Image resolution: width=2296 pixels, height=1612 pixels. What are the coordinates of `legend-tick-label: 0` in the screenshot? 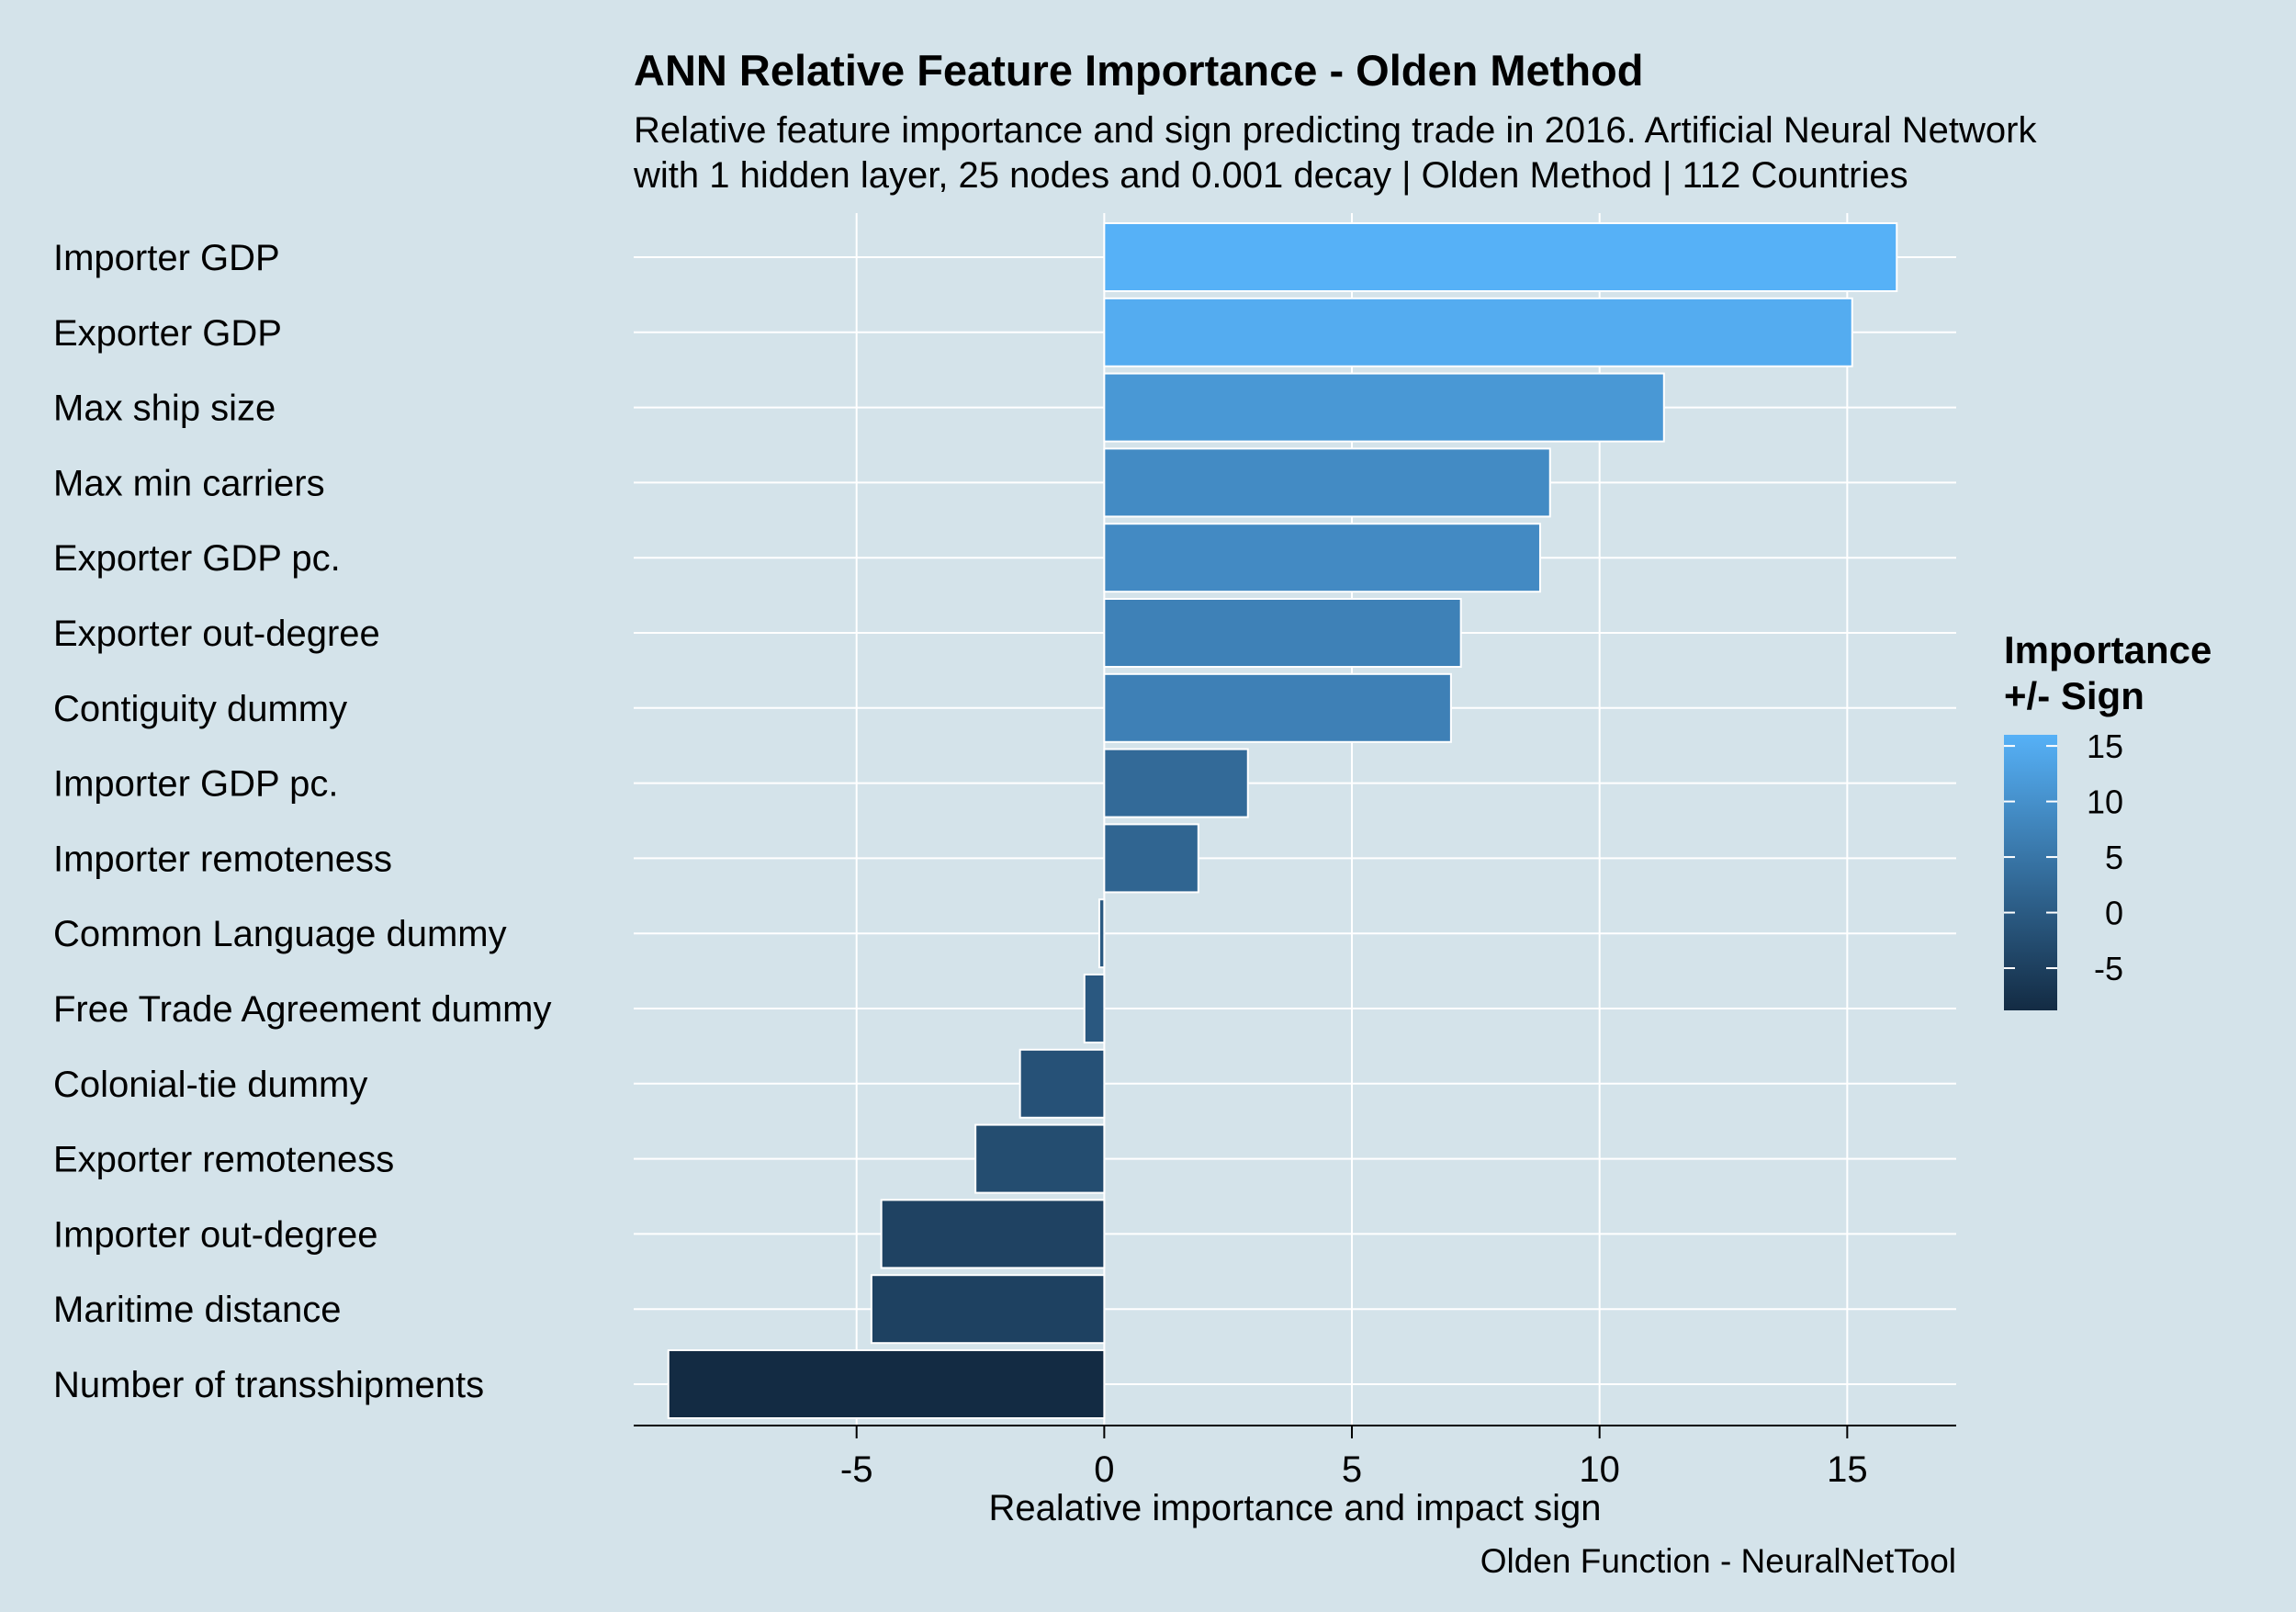 It's located at (2114, 913).